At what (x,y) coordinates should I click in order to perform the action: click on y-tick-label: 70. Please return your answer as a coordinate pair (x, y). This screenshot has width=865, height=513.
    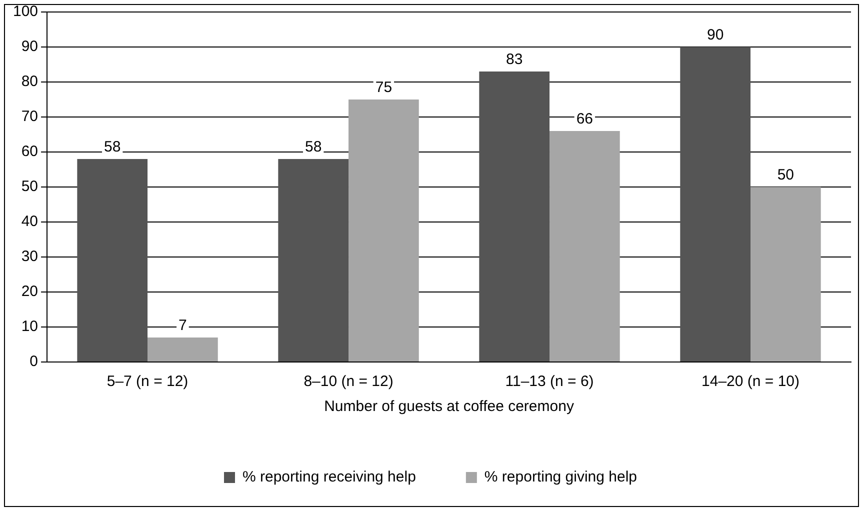
    Looking at the image, I should click on (29, 117).